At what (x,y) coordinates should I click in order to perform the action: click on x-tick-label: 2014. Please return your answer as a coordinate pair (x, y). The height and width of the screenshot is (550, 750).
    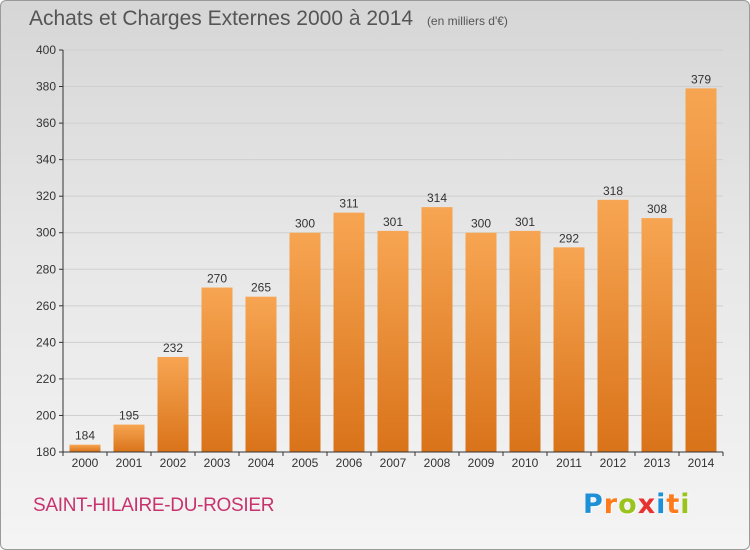
    Looking at the image, I should click on (701, 463).